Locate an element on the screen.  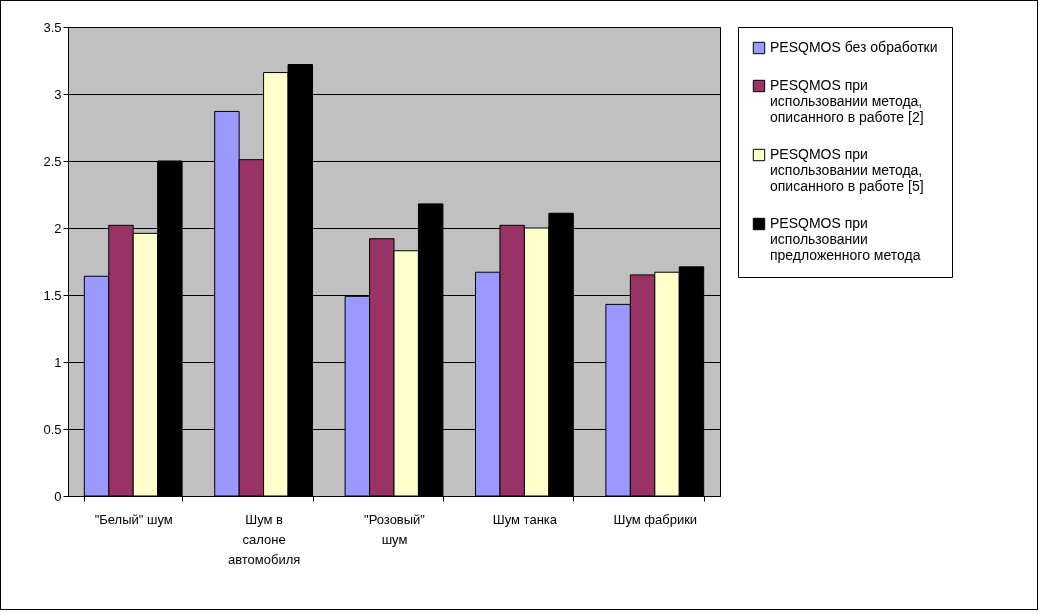
x-tick-label: "Белый" шум is located at coordinates (133, 519).